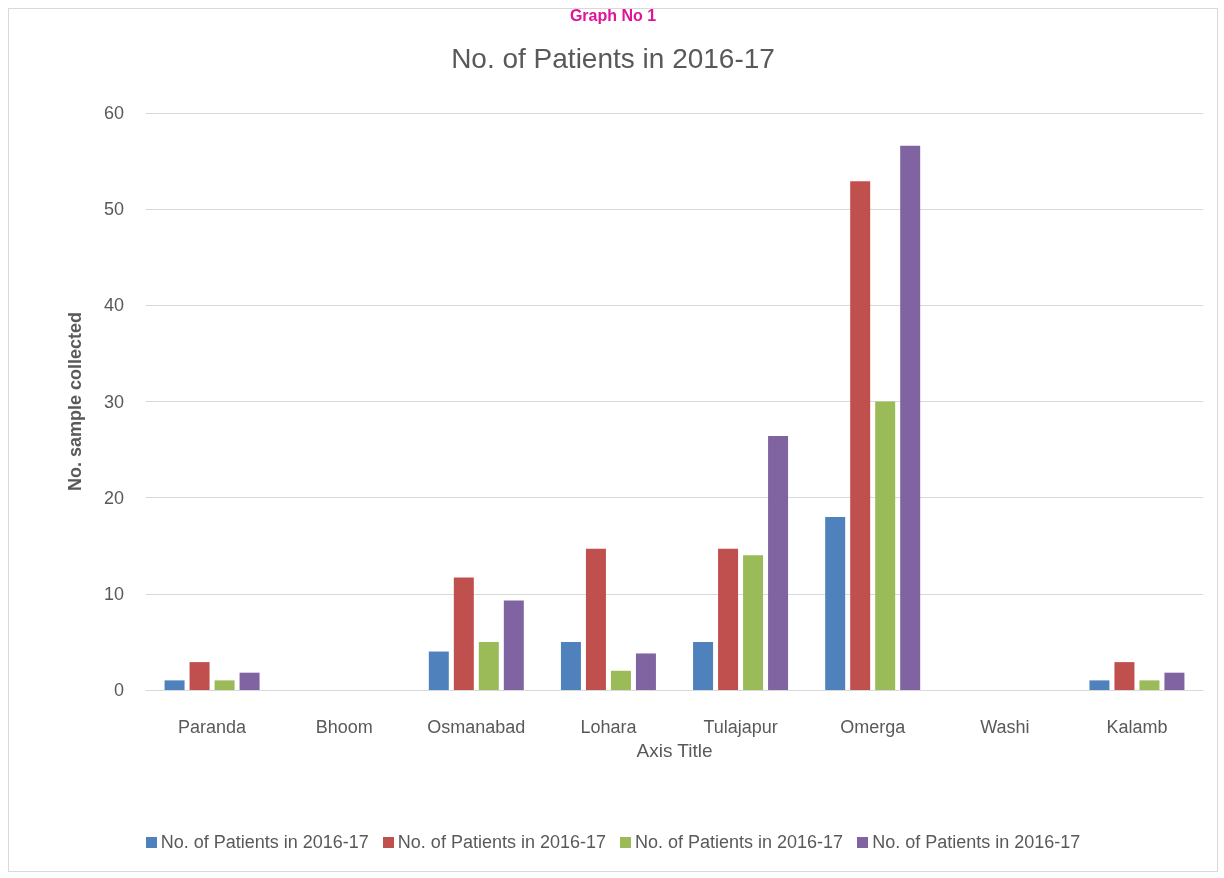  I want to click on x-tick-label: Osmanabad, so click(476, 727).